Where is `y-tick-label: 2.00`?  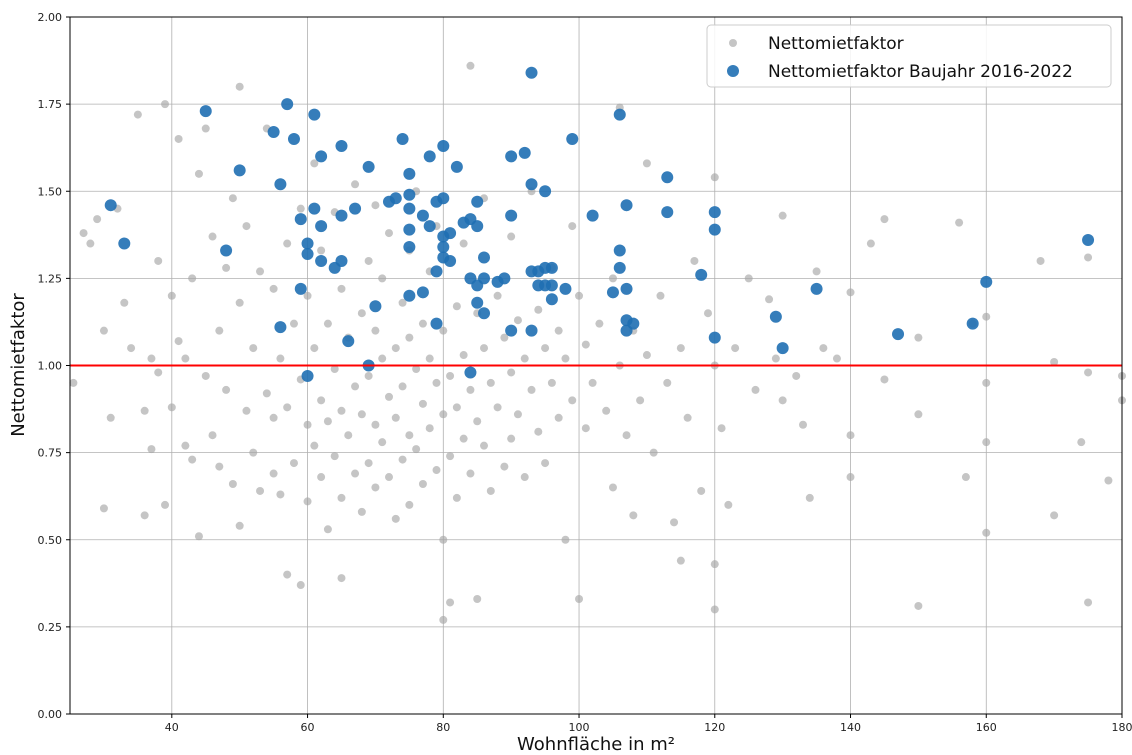
y-tick-label: 2.00 is located at coordinates (50, 17).